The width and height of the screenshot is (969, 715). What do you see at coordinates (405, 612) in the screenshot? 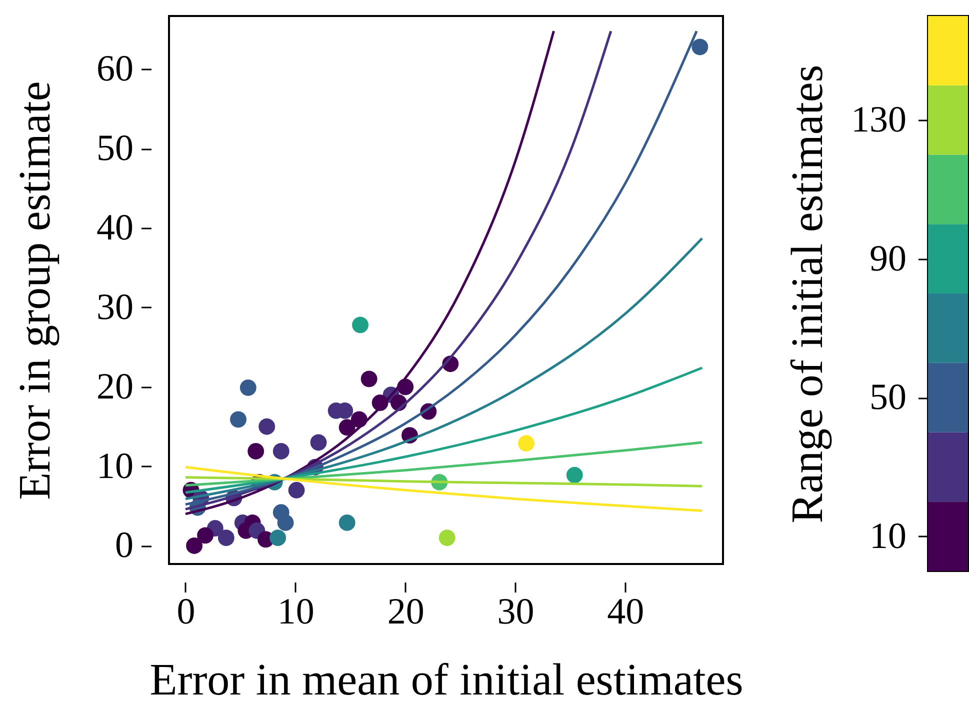
I see `x-tick-label: 20` at bounding box center [405, 612].